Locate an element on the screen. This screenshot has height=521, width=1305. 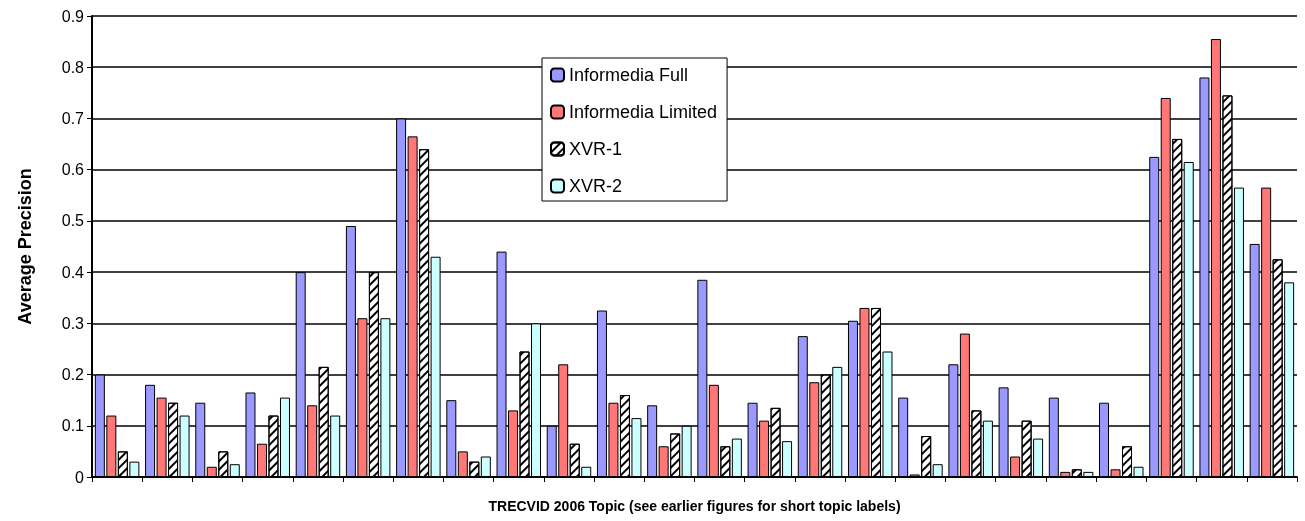
y-tick-label: 0 is located at coordinates (80, 477).